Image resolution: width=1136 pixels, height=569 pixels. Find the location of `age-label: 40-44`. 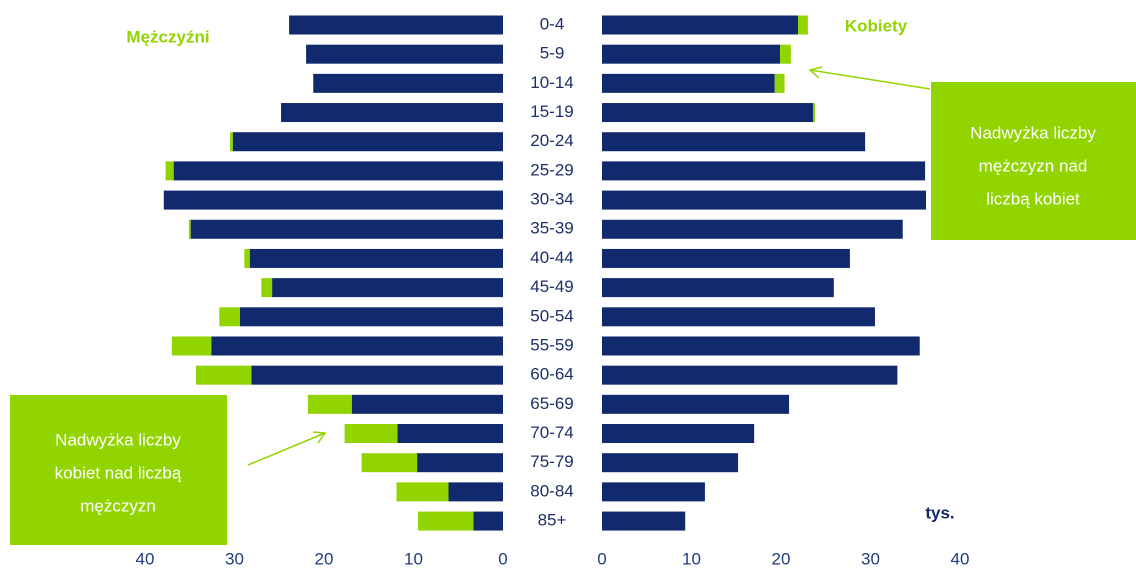

age-label: 40-44 is located at coordinates (551, 257).